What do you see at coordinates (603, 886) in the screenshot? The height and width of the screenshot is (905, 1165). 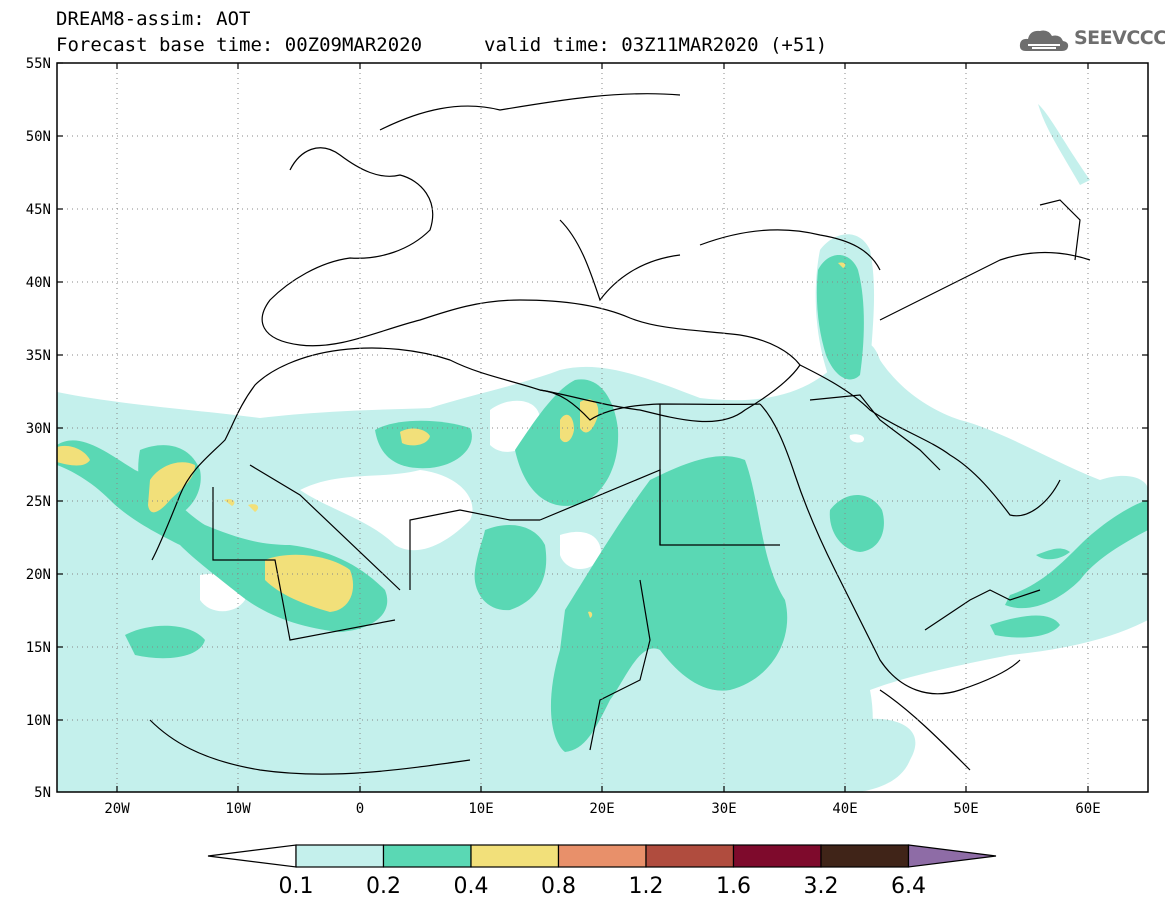 I see `colorbar-labels: 0.1 0.2 0.4 0.8 1.2 1.6 3.2 6.4` at bounding box center [603, 886].